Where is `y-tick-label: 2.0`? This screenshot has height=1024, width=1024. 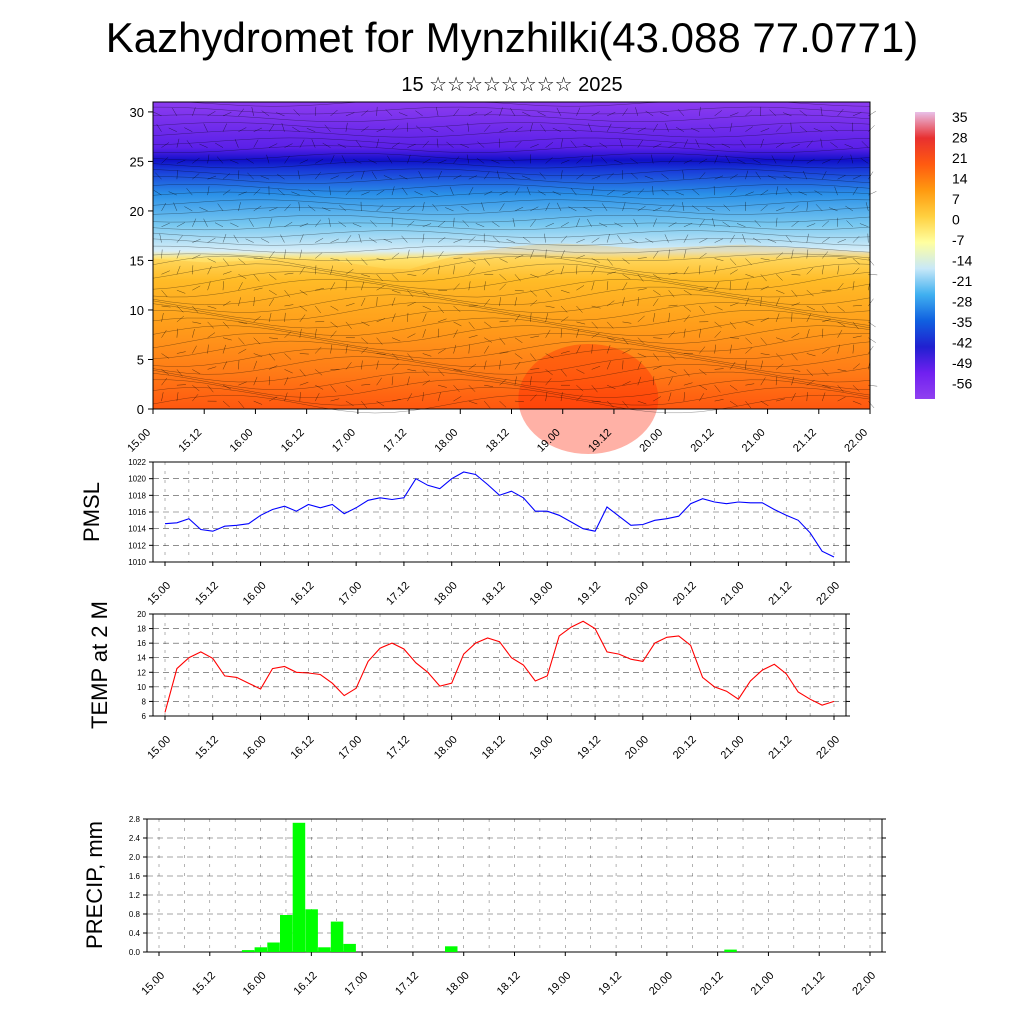 y-tick-label: 2.0 is located at coordinates (135, 857).